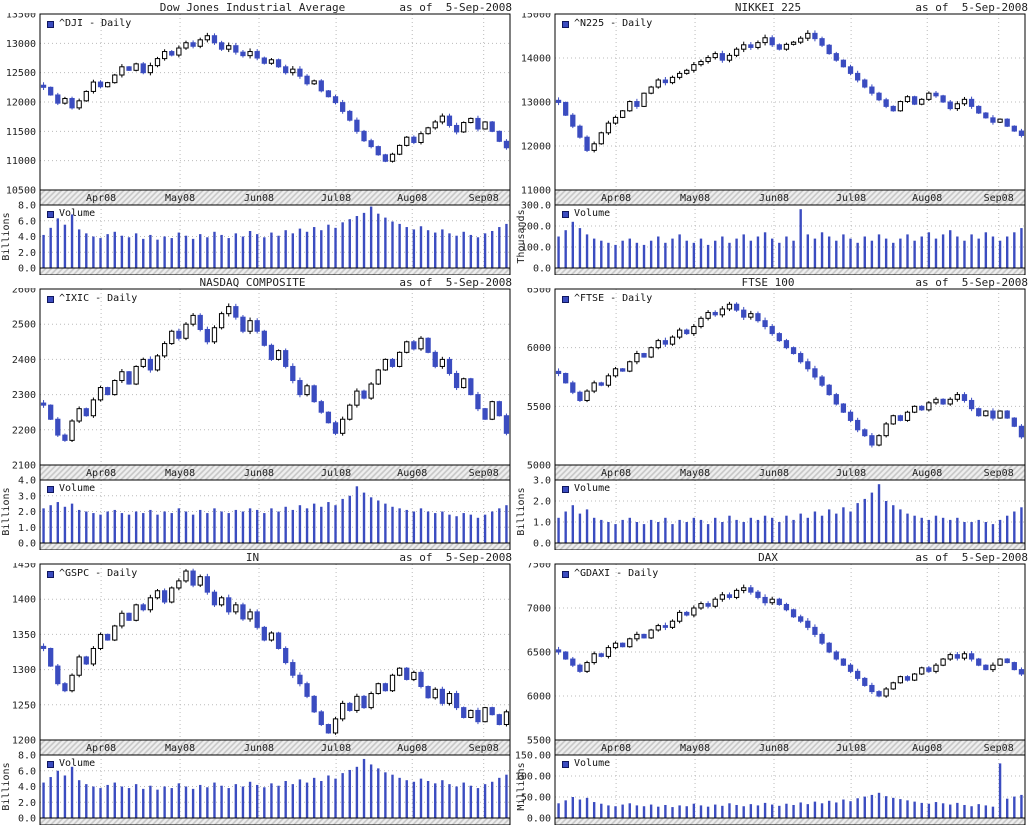  Describe the element at coordinates (536, 103) in the screenshot. I see `svg-text: 13000` at that location.